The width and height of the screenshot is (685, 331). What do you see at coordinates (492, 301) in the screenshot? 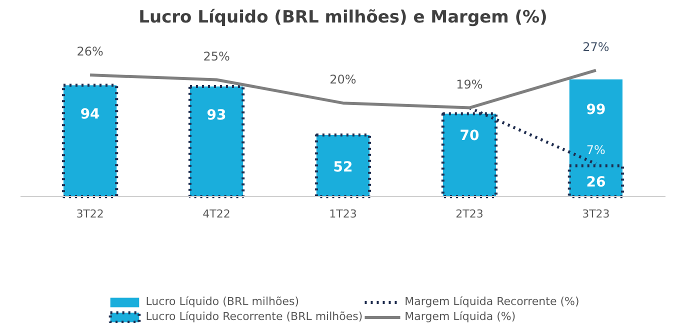
I see `legend-label: Margem Líquida Recorrente (%)` at bounding box center [492, 301].